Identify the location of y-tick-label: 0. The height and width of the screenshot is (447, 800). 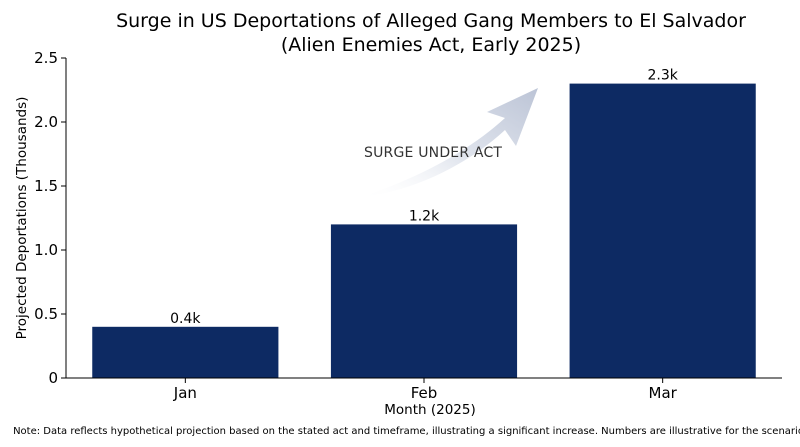
(53, 378).